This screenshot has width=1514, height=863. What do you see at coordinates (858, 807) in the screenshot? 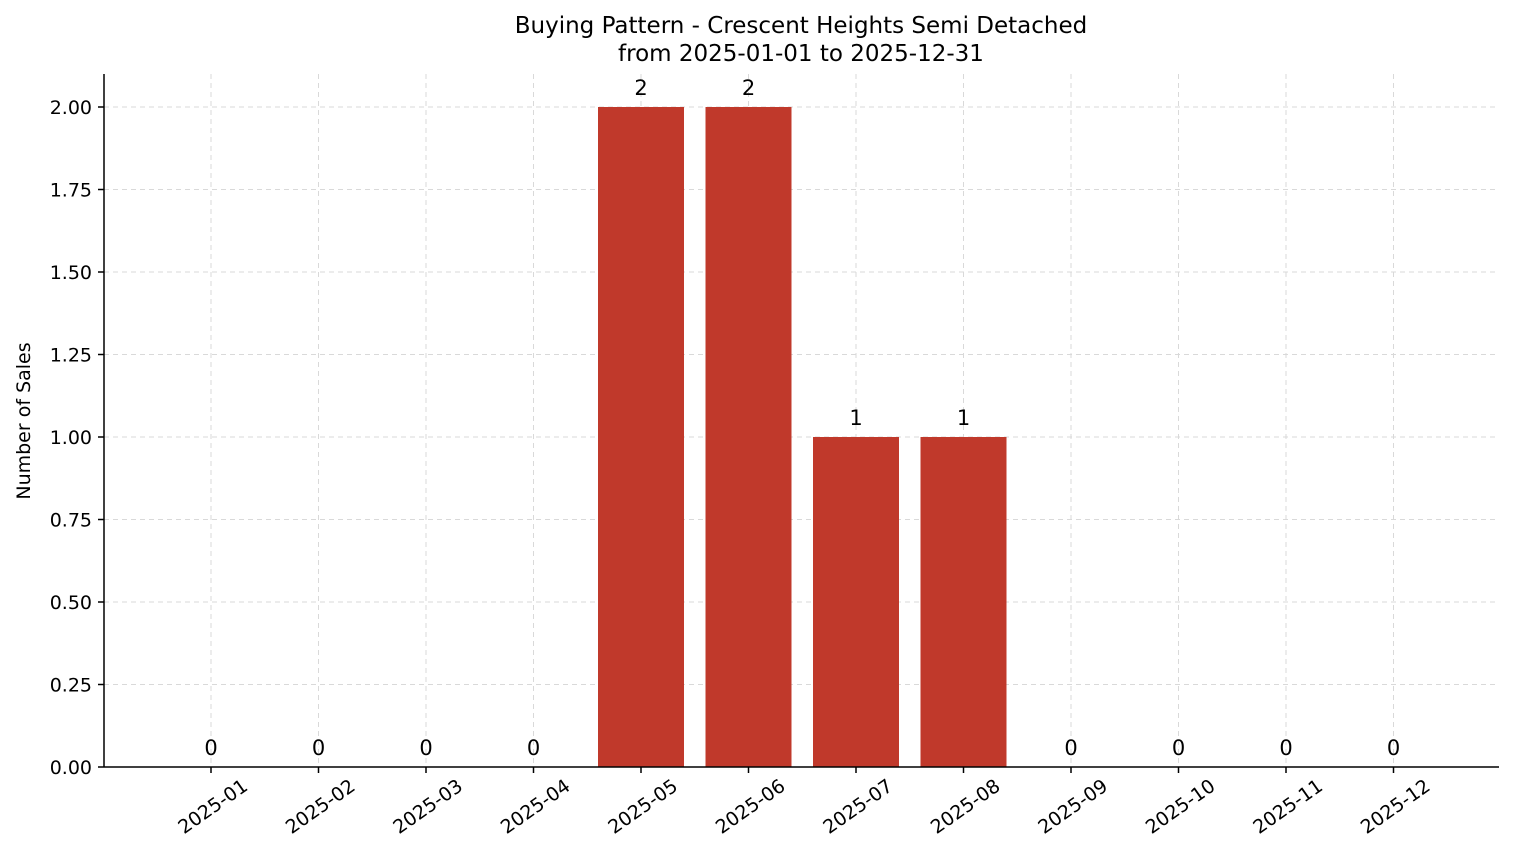
I see `x-tick-label: 2025-07` at bounding box center [858, 807].